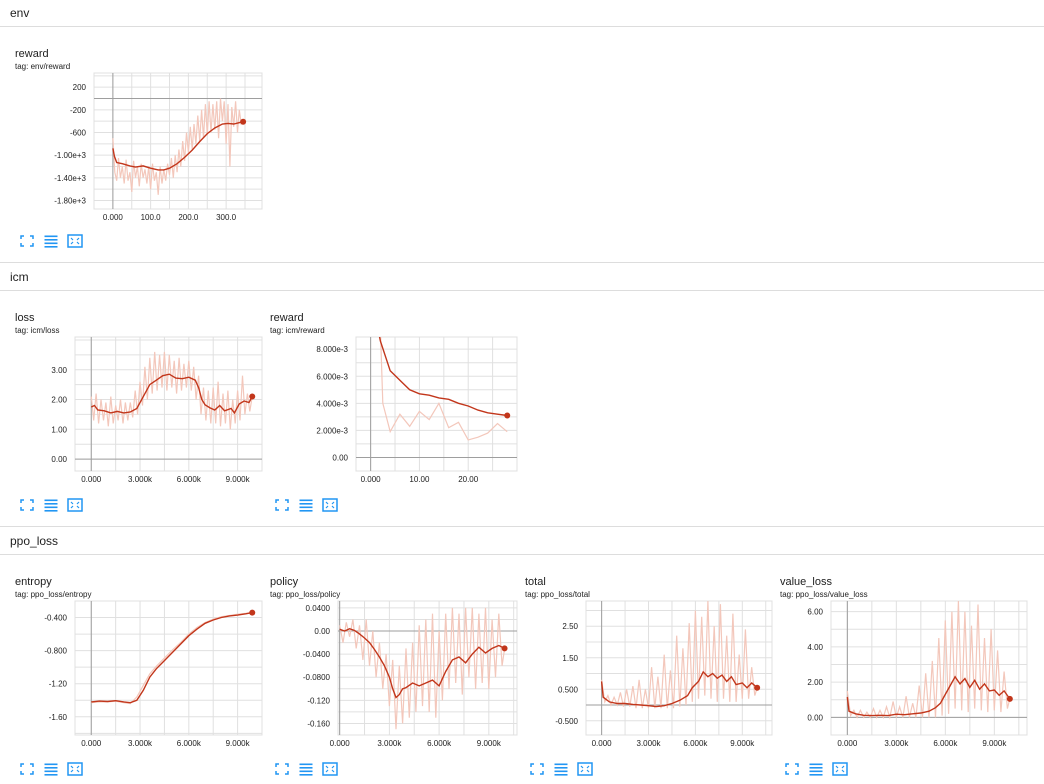 This screenshot has width=1044, height=784. What do you see at coordinates (557, 594) in the screenshot?
I see `chart-tag: tag: ppo_loss/total` at bounding box center [557, 594].